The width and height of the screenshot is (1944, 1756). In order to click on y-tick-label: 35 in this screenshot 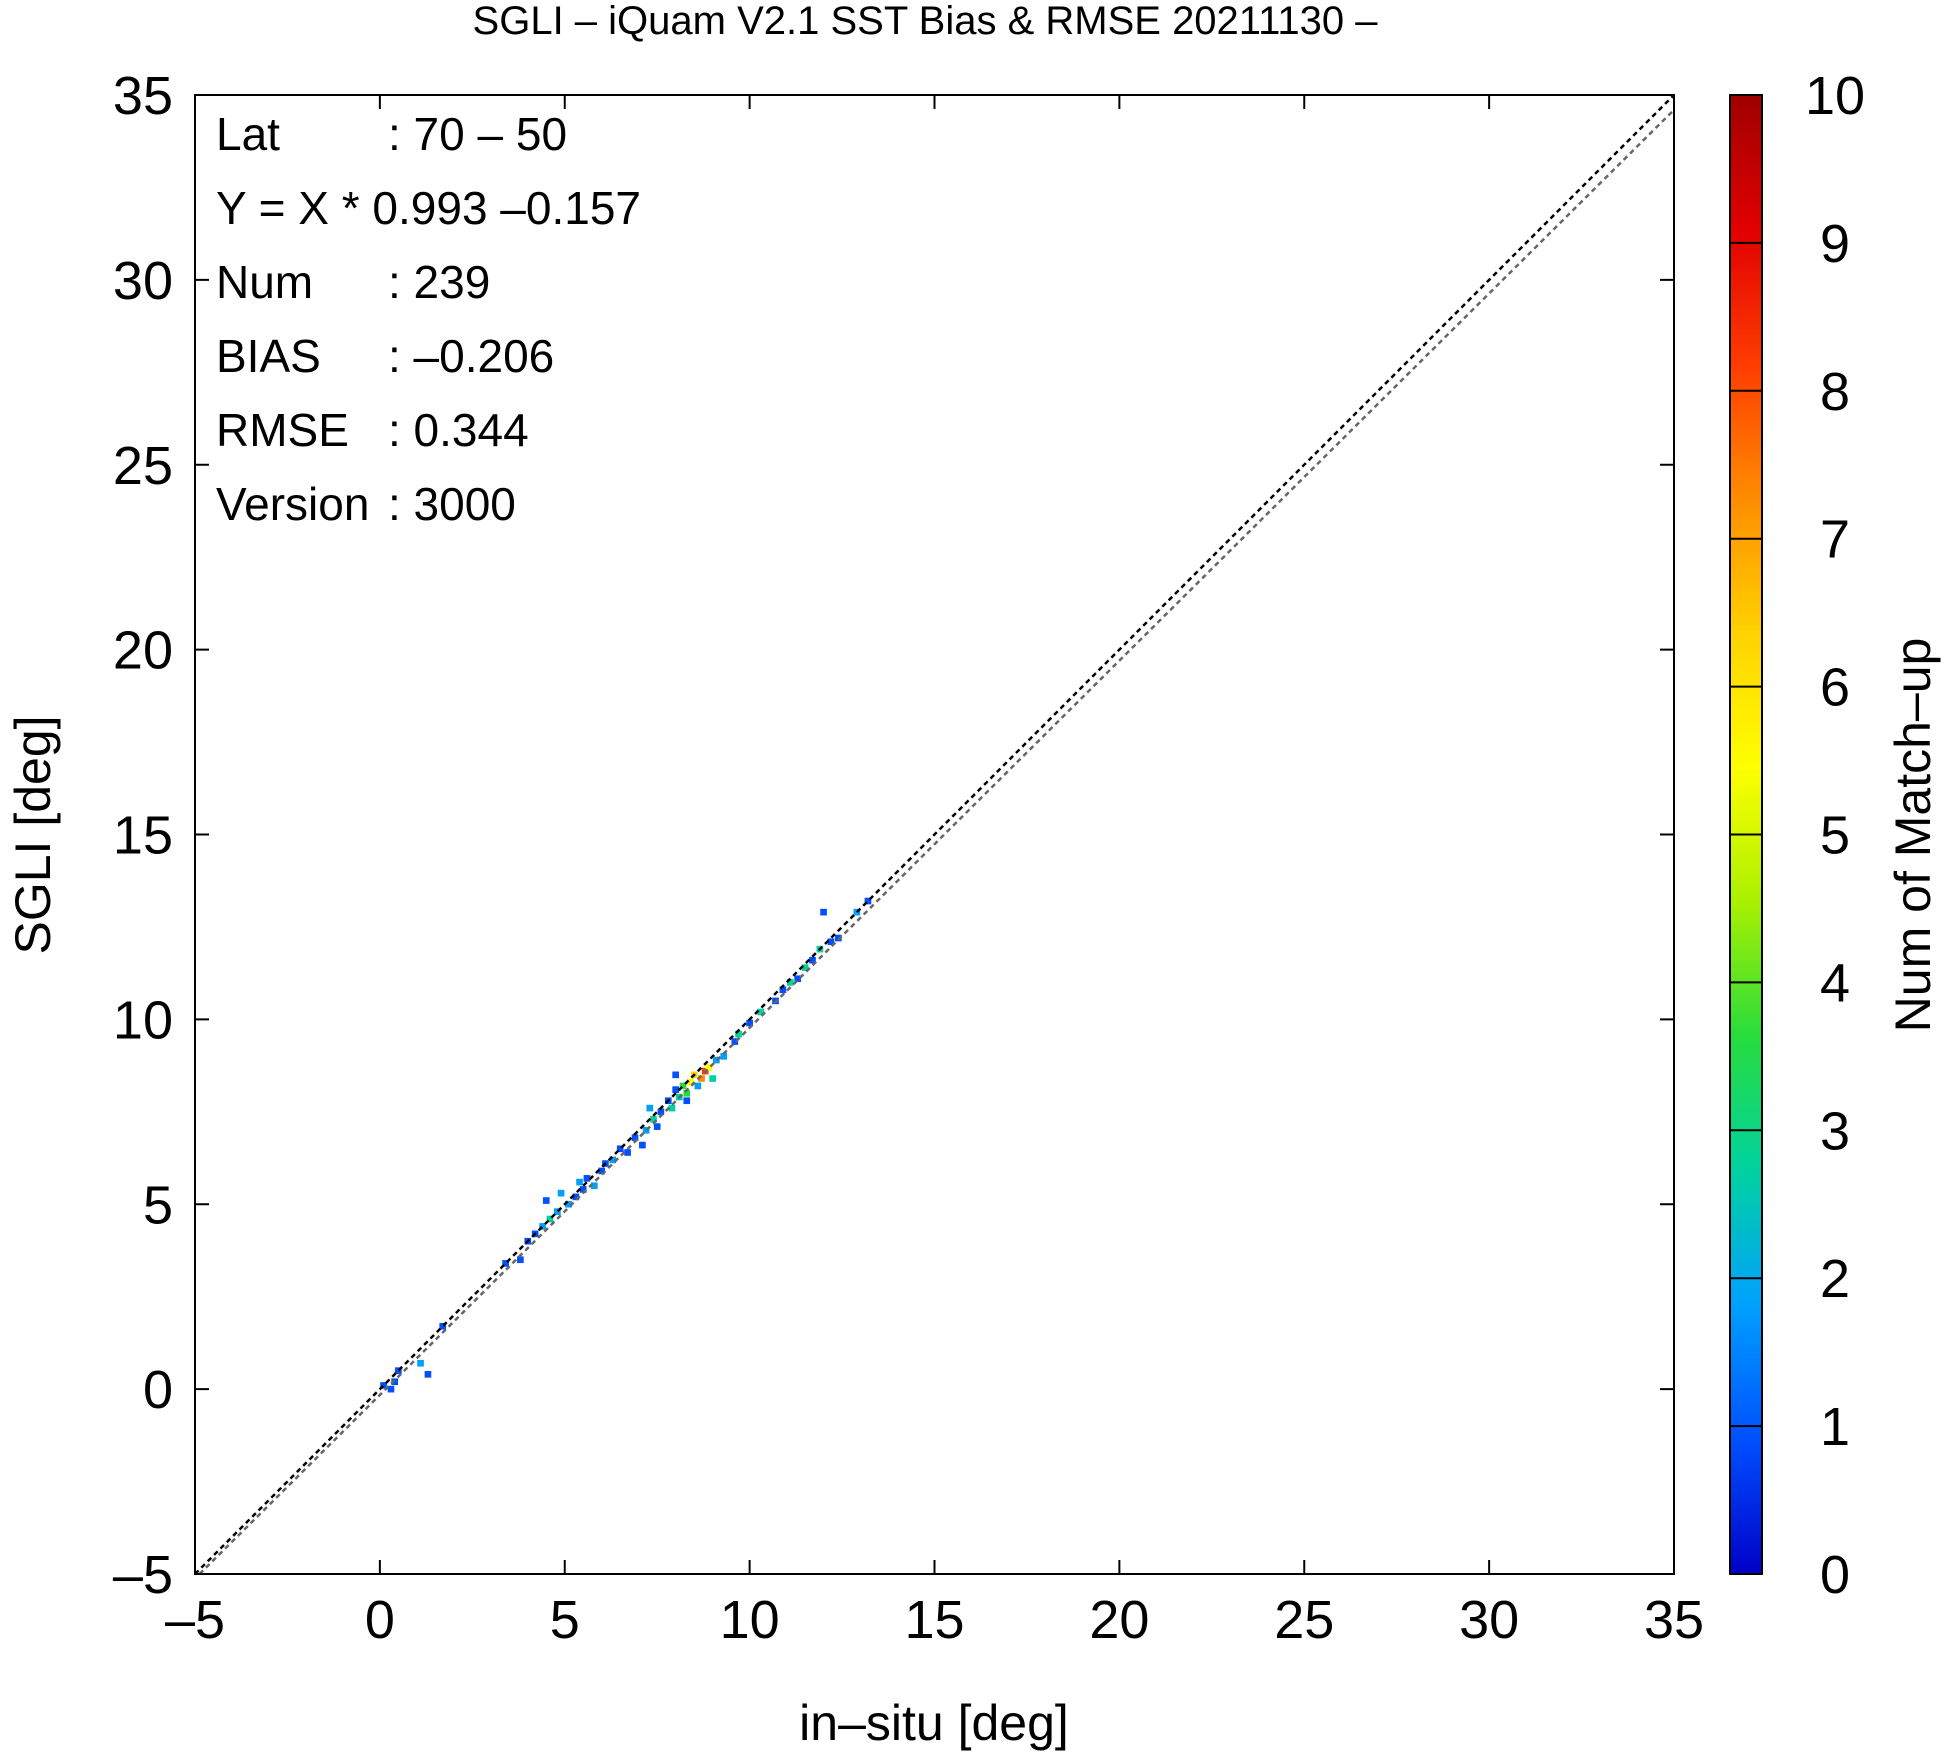, I will do `click(143, 96)`.